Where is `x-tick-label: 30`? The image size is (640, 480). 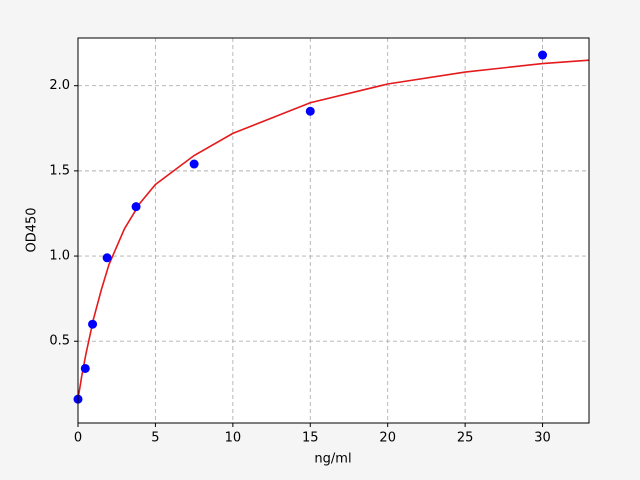
x-tick-label: 30 is located at coordinates (542, 438).